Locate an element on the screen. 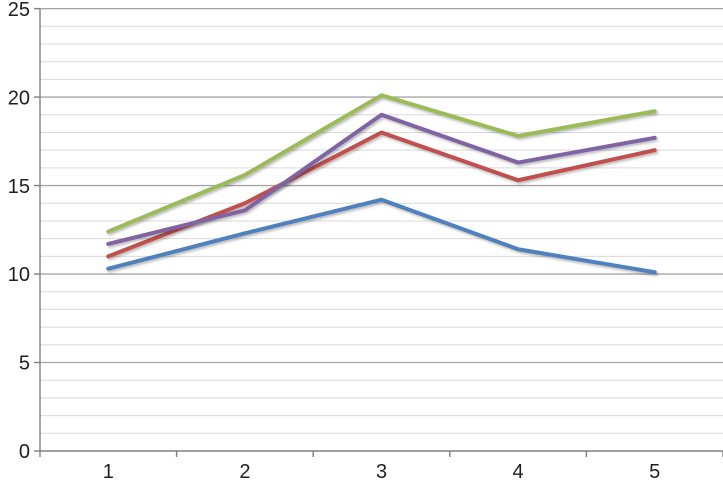  x-axis-label: 4 is located at coordinates (518, 472).